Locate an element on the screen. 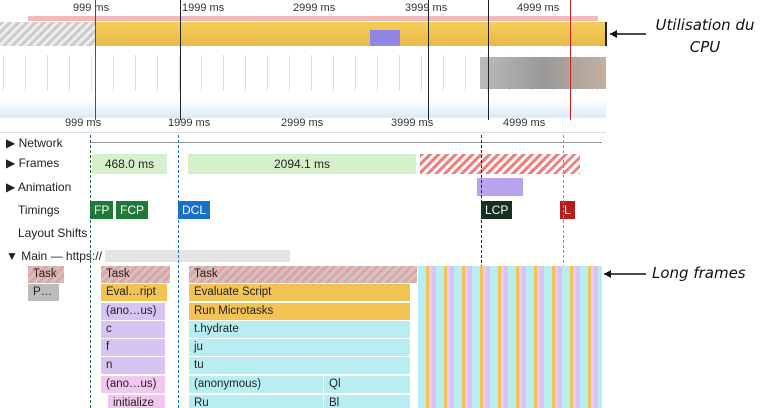  timing-marker: LCP is located at coordinates (497, 210).